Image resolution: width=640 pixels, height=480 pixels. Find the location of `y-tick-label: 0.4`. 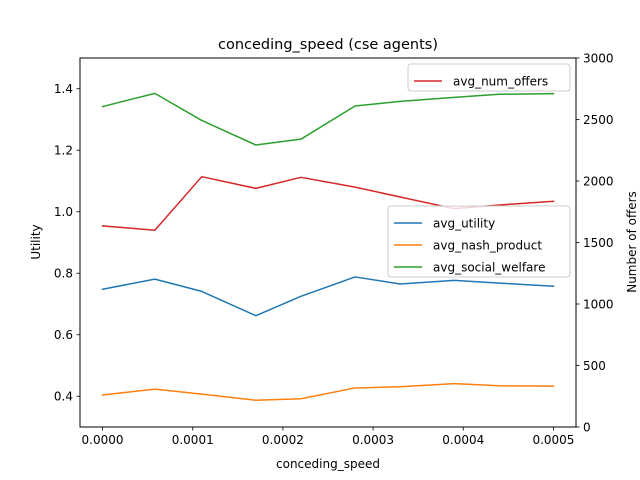

y-tick-label: 0.4 is located at coordinates (63, 397).